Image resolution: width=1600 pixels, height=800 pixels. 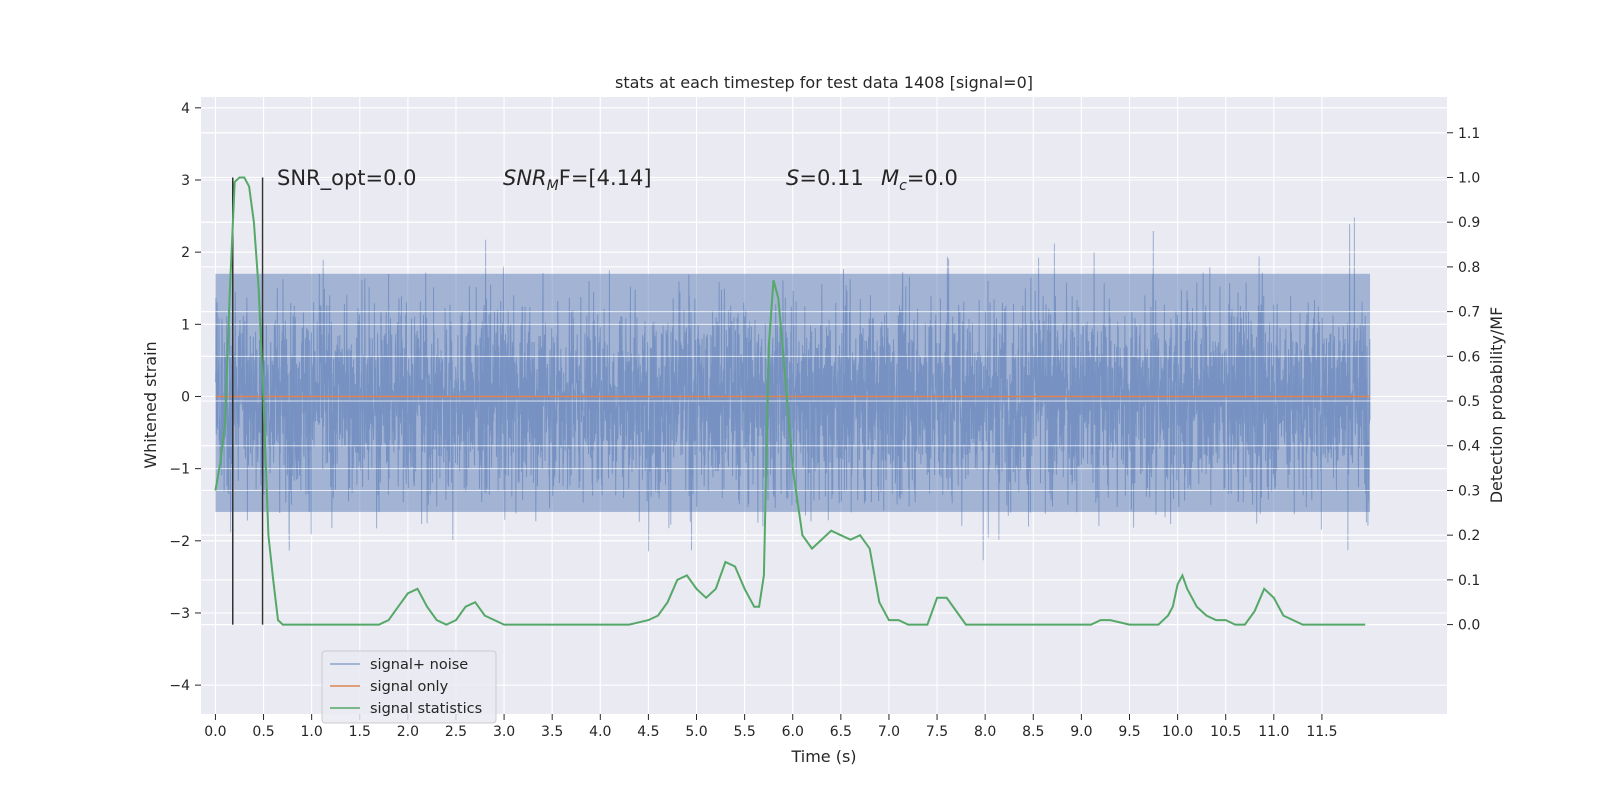 What do you see at coordinates (696, 732) in the screenshot?
I see `x-tick-label: 5.0` at bounding box center [696, 732].